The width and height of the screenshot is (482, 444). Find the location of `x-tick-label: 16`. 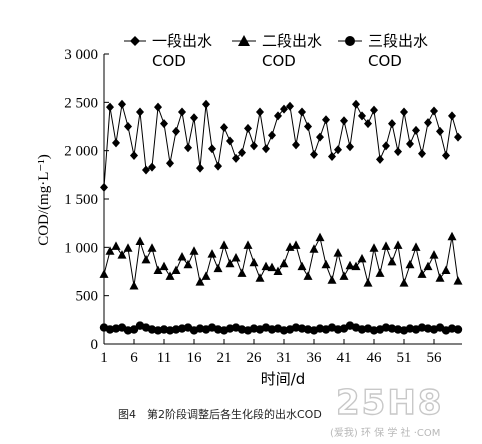

x-tick-label: 16 is located at coordinates (195, 358).